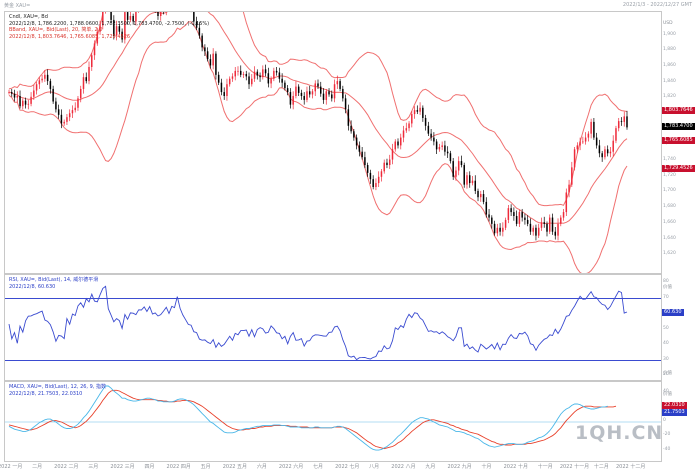 The height and width of the screenshot is (474, 698). Describe the element at coordinates (57, 387) in the screenshot. I see `macd-series-title: MACD, XAU=, Bid(Last), 12, 26, 9, 指数` at that location.